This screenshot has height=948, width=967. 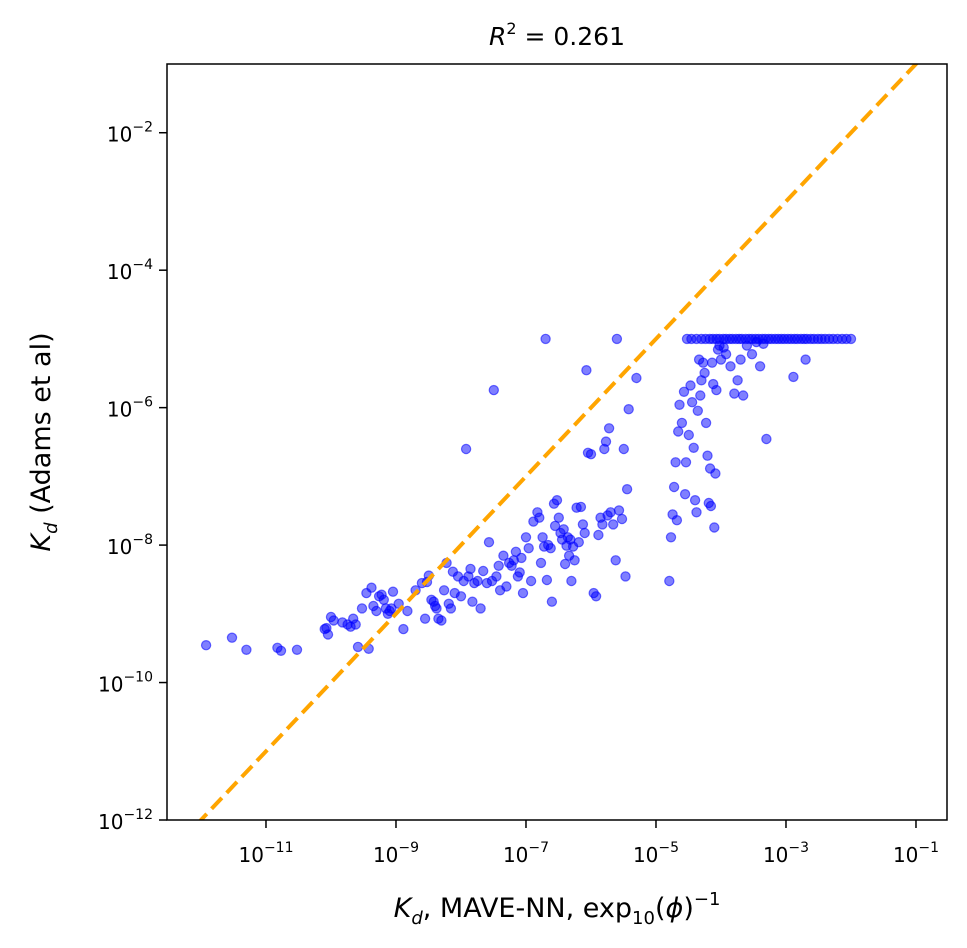 What do you see at coordinates (130, 133) in the screenshot?
I see `y-tick-label: 10⁻²` at bounding box center [130, 133].